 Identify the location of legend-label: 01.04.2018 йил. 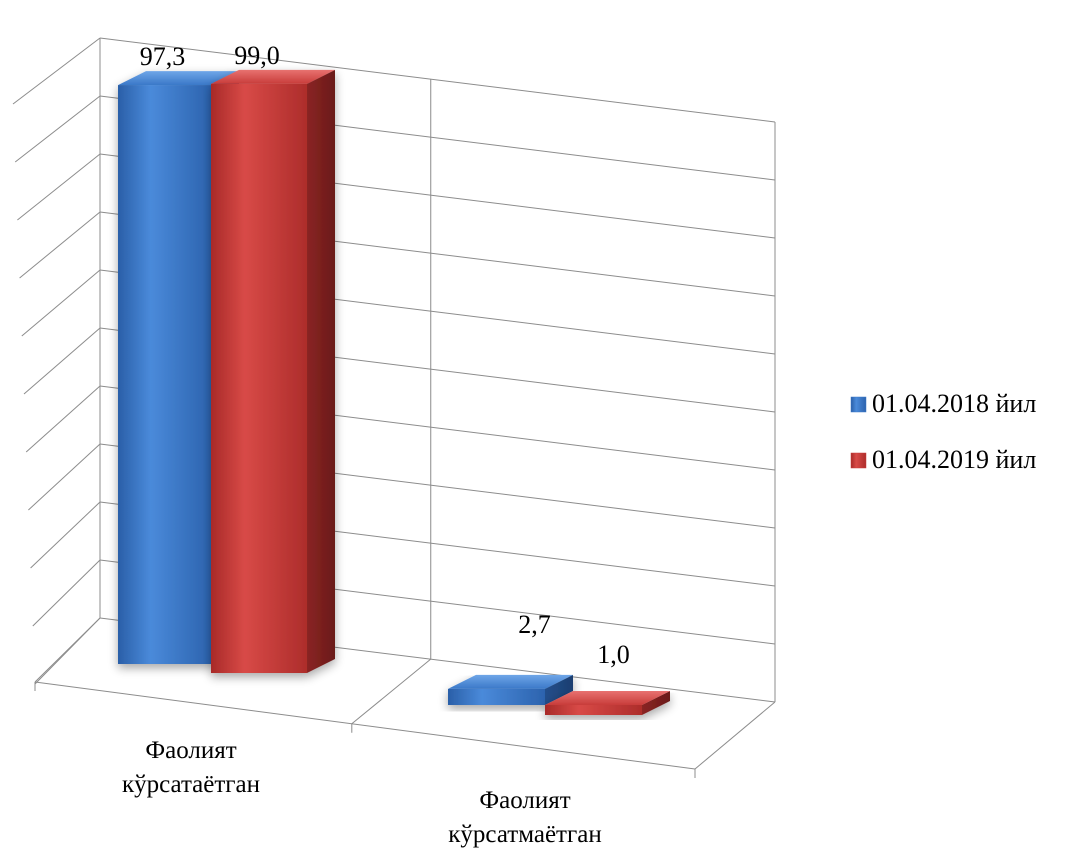
(954, 403).